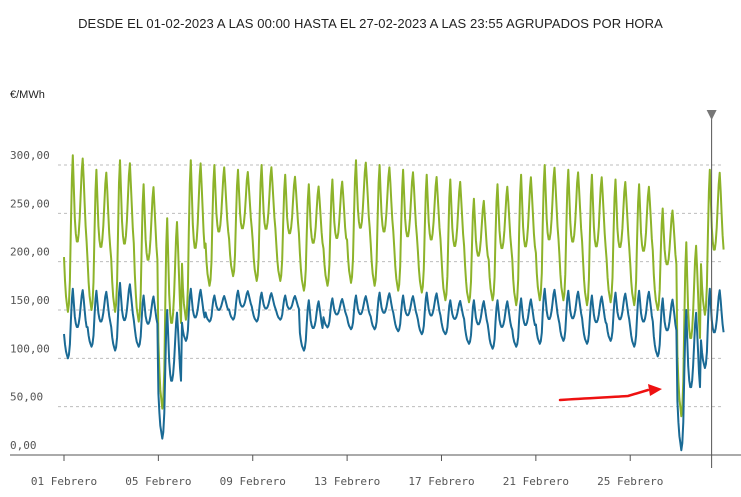 The image size is (741, 497). I want to click on arrow-head, so click(655, 390).